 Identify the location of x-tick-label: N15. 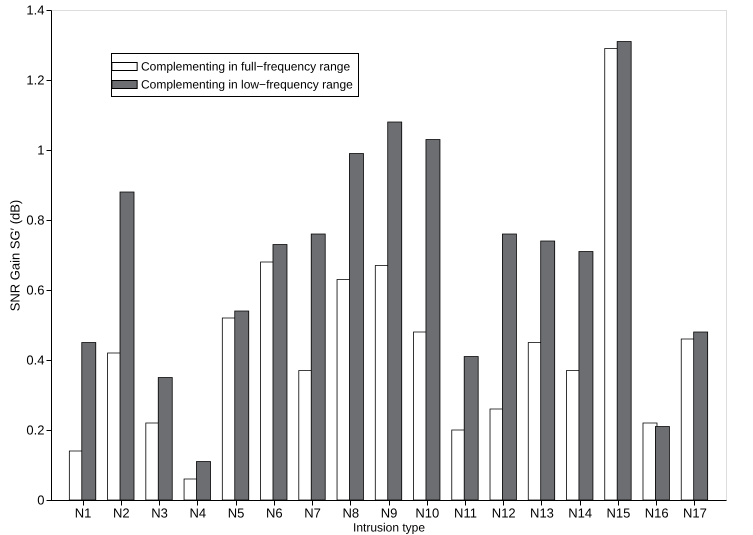
(618, 513).